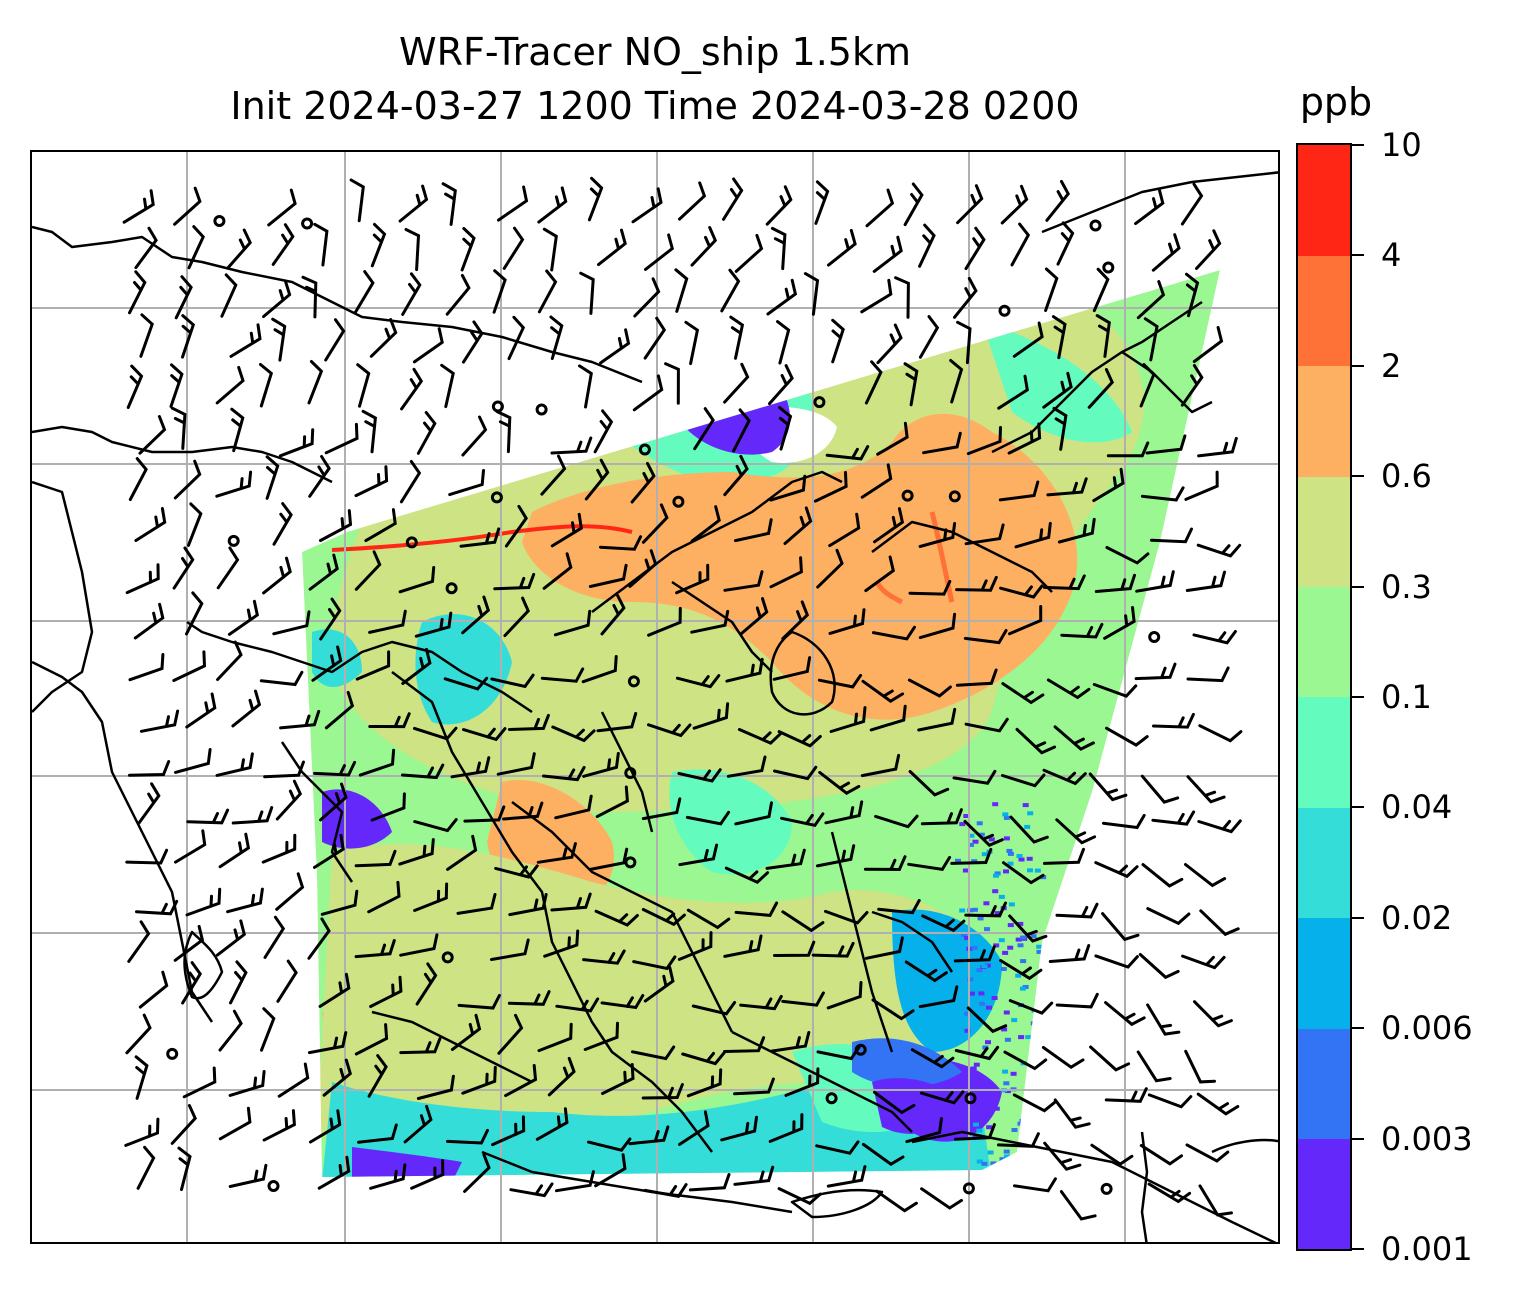  Describe the element at coordinates (655, 52) in the screenshot. I see `map-title-line1: WRF-Tracer NO_ship 1.5km` at that location.